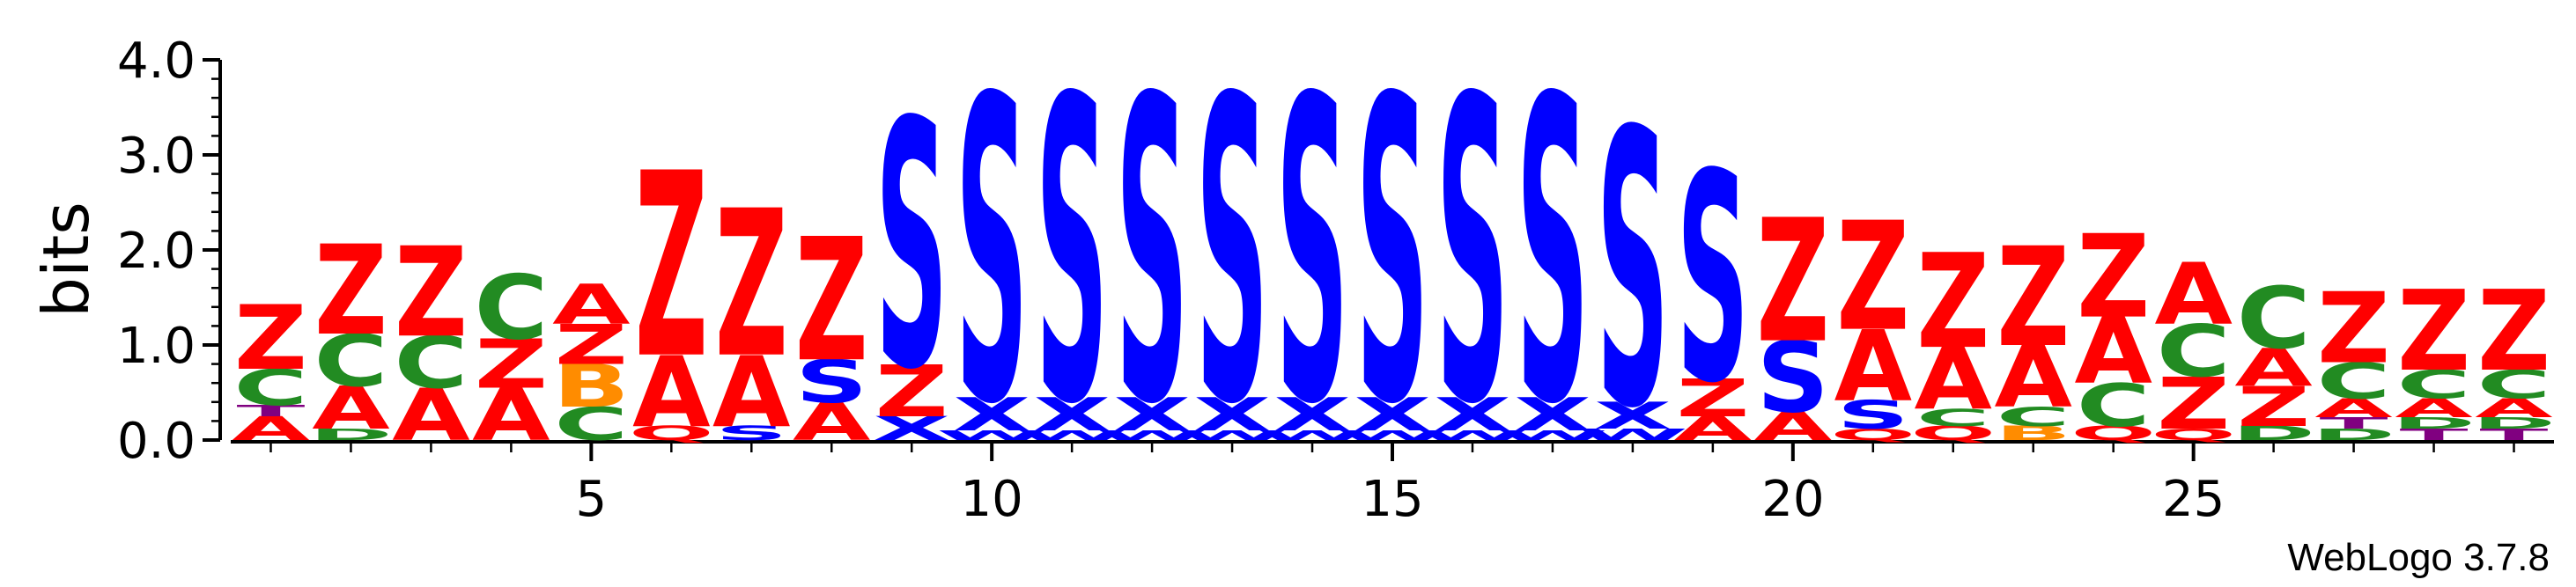  I want to click on y-tick-label: 4.0, so click(156, 61).